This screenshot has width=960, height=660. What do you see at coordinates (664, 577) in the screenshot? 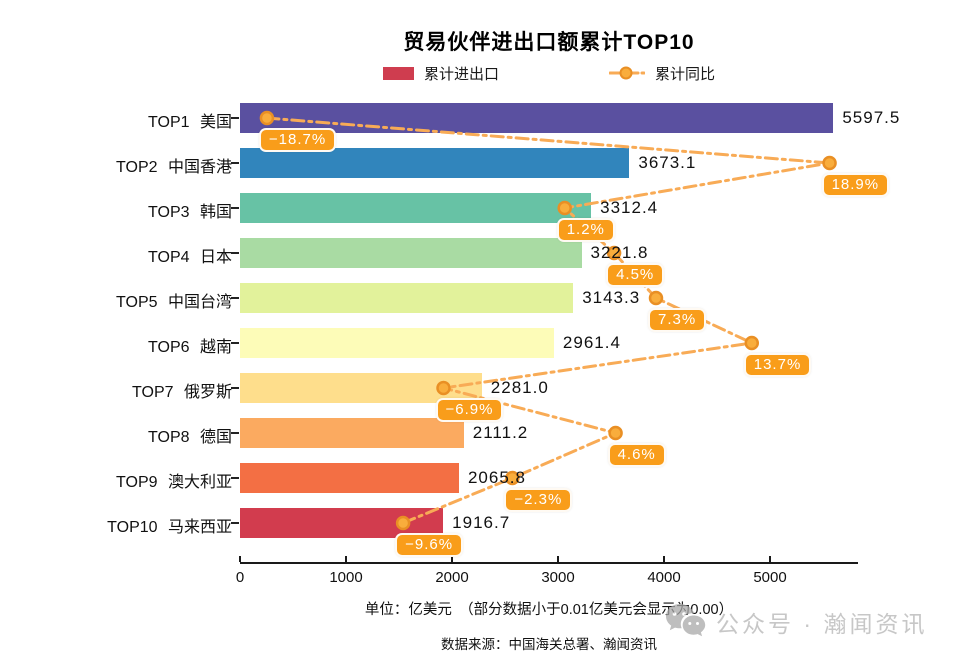
I see `x-tick-label: 4000` at bounding box center [664, 577].